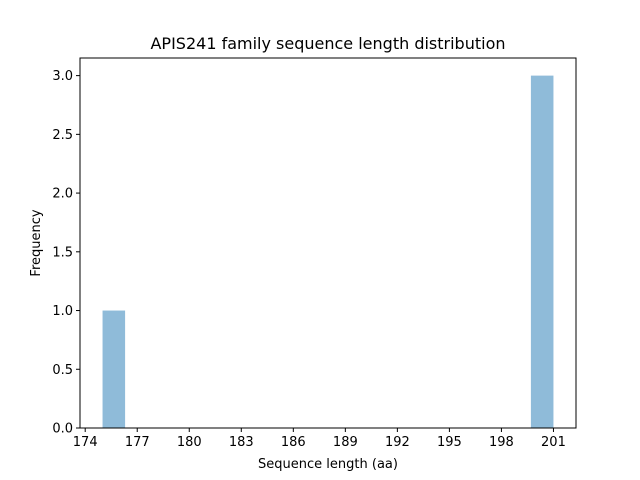  I want to click on x-tick-label: 180, so click(189, 442).